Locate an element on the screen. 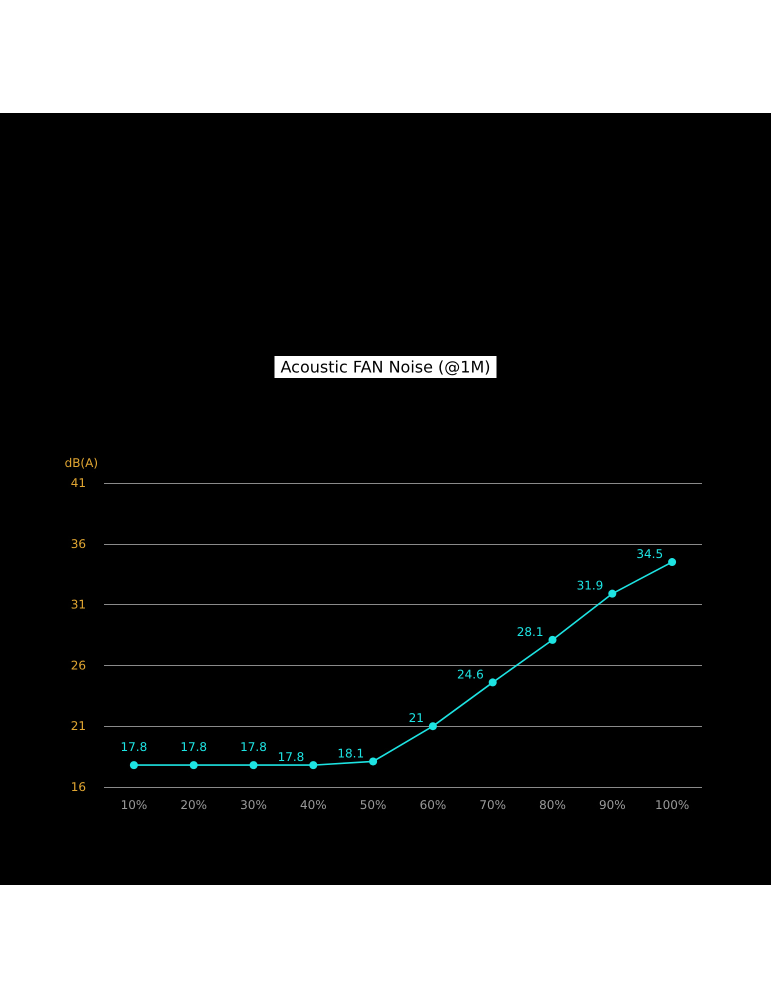  data-label: 21 is located at coordinates (416, 718).